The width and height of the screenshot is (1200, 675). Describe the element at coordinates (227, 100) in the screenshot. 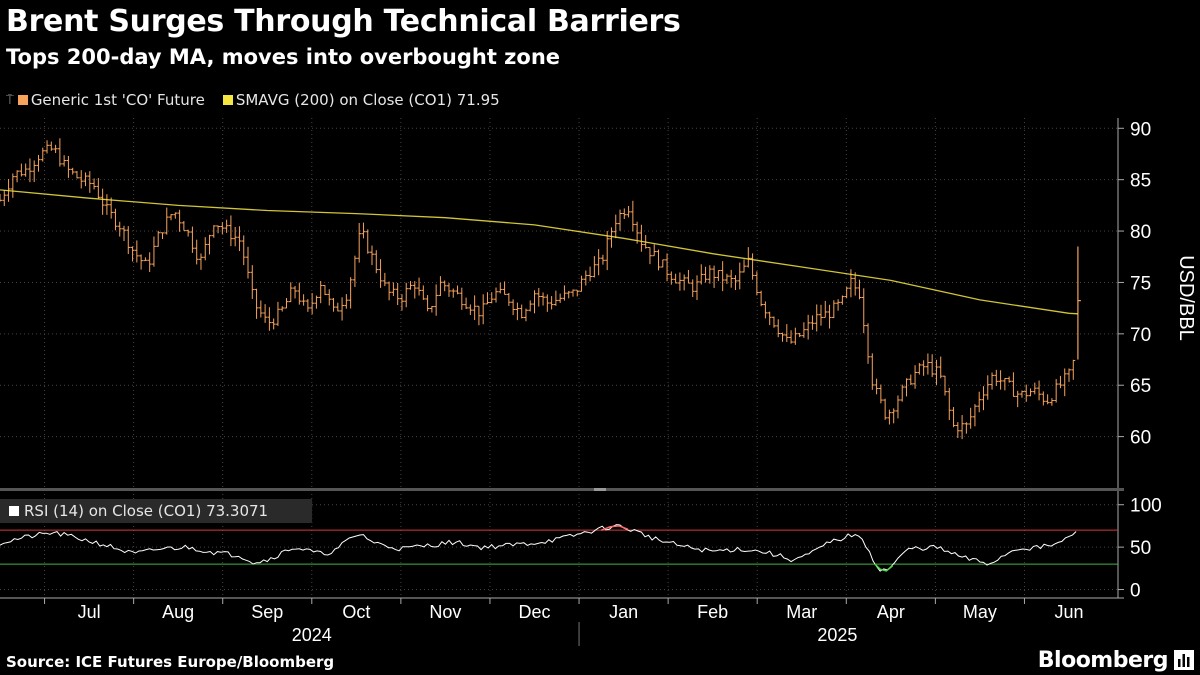

I see `legend-swatch-smavg` at that location.